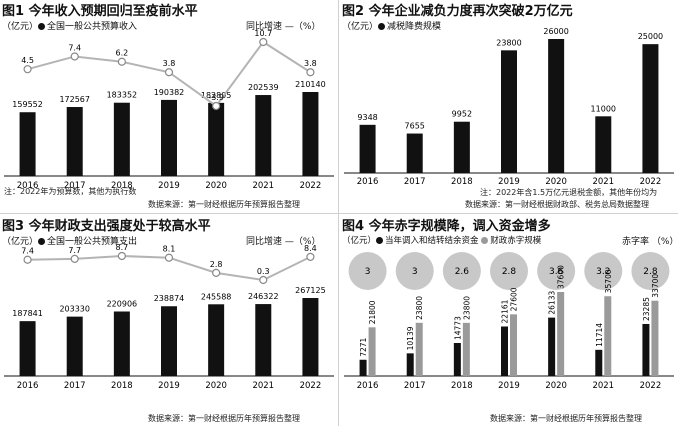 This screenshot has width=678, height=426. Describe the element at coordinates (561, 277) in the screenshot. I see `chart-4-bar-deficit-label-2020: 37600` at that location.